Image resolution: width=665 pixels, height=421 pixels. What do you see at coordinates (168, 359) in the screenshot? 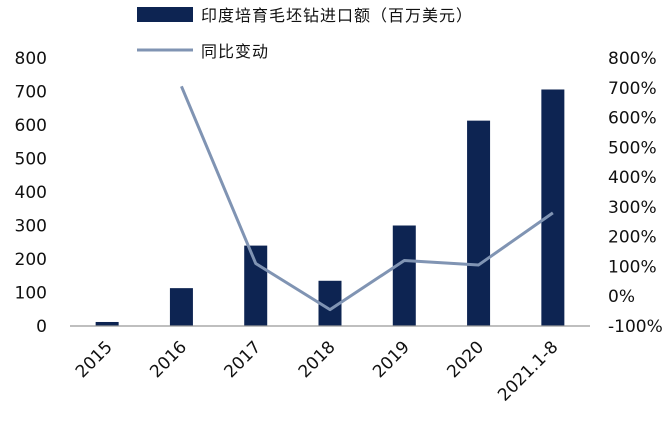
I see `x-tick-label: 2016` at bounding box center [168, 359].